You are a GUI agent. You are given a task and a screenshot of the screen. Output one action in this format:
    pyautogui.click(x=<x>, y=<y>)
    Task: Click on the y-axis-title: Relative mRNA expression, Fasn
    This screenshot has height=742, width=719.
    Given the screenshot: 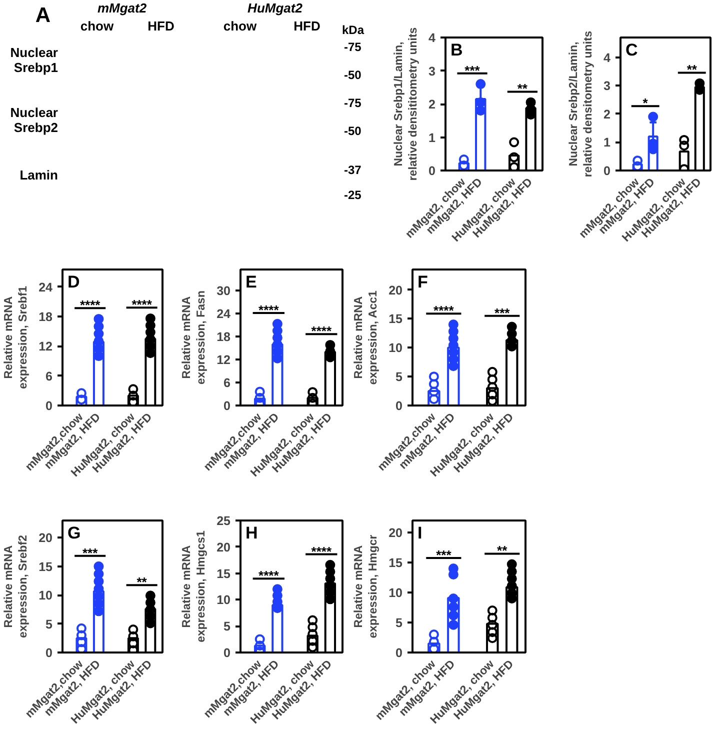 What is the action you would take?
    pyautogui.click(x=194, y=337)
    